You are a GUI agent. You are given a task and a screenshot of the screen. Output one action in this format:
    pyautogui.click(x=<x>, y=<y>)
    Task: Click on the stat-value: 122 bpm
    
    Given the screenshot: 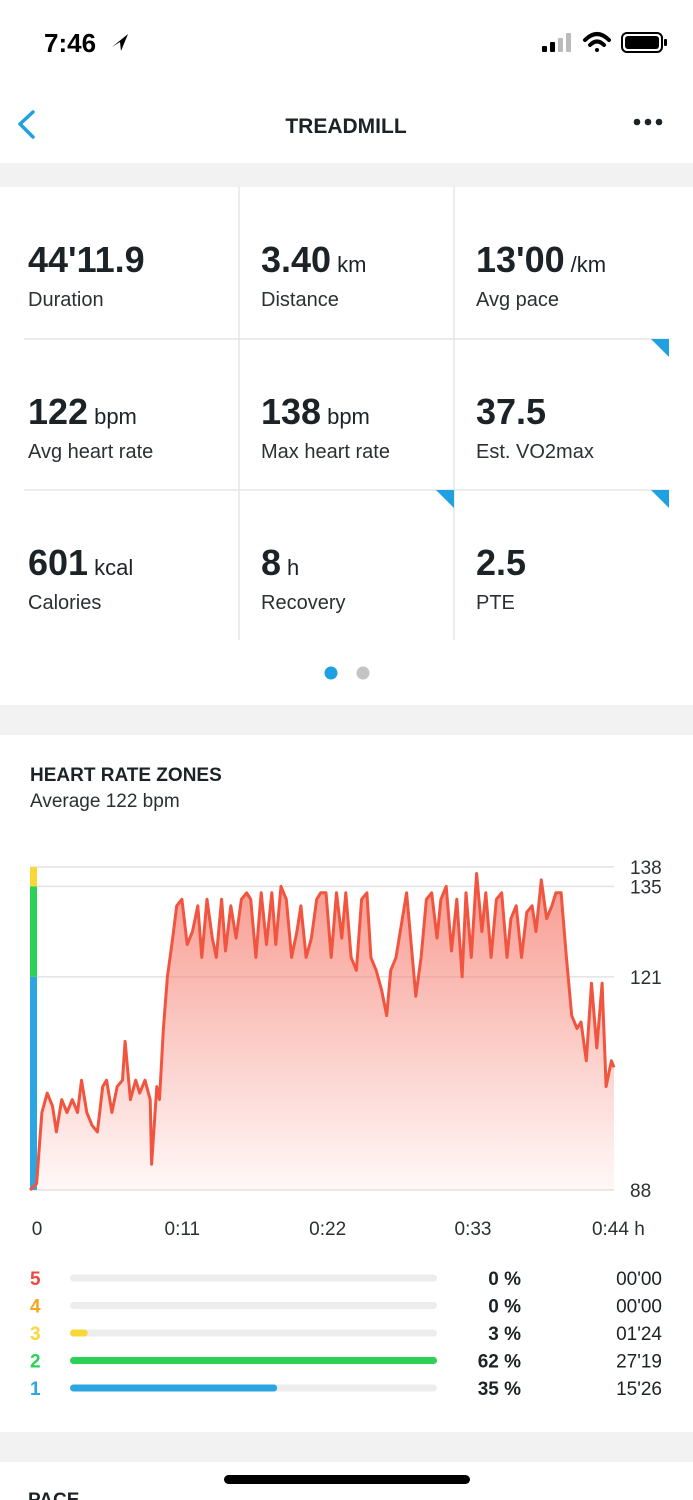 What is the action you would take?
    pyautogui.click(x=82, y=411)
    